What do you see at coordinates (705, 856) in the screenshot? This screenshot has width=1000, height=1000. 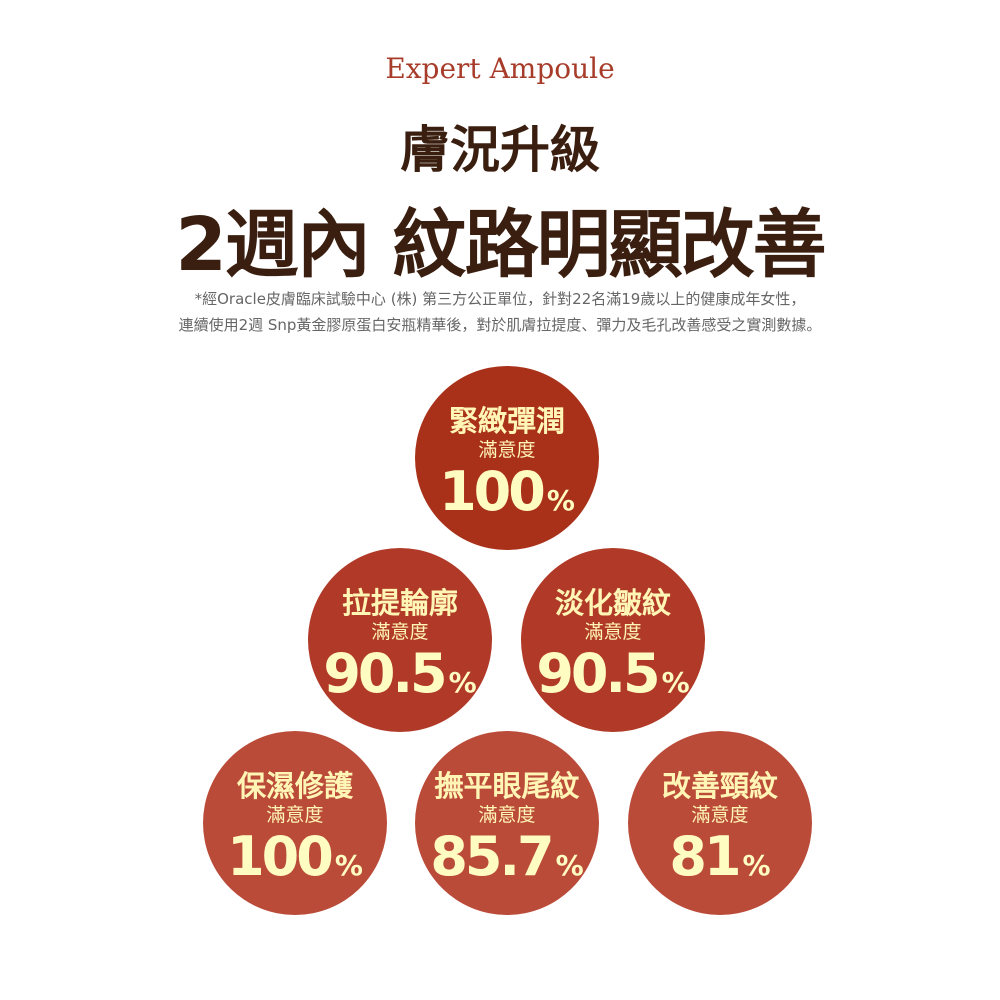 I see `result-number: 81` at bounding box center [705, 856].